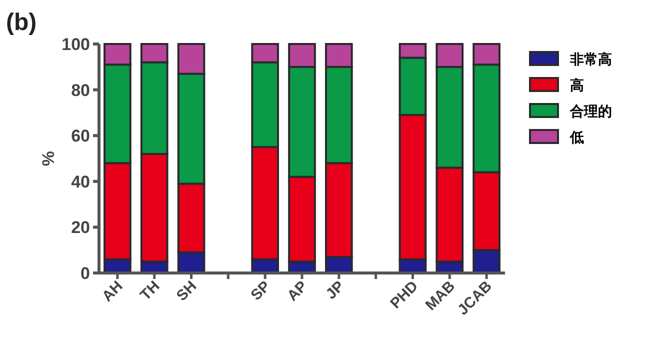  I want to click on y-tick-label: 40, so click(80, 182).